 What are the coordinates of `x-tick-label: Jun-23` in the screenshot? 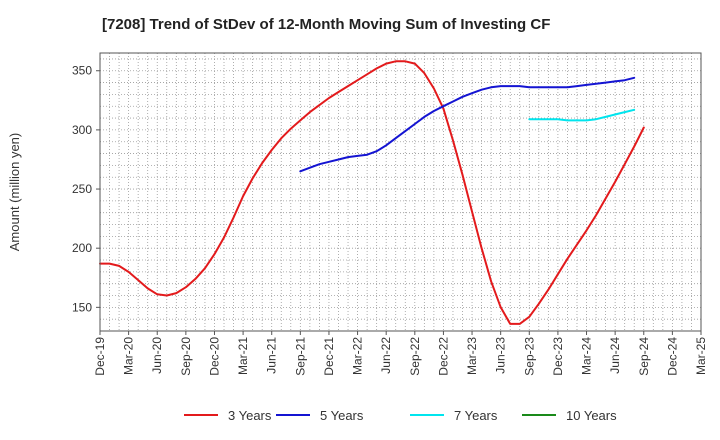 It's located at (501, 355).